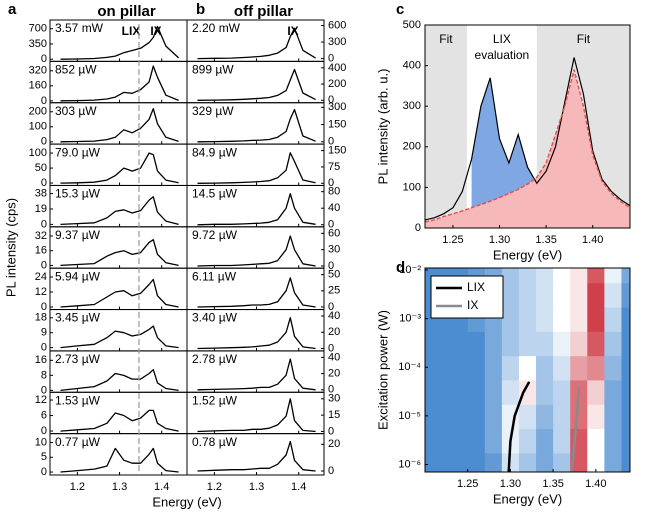 This screenshot has width=650, height=513. I want to click on y-tick-label: 10, so click(41, 442).